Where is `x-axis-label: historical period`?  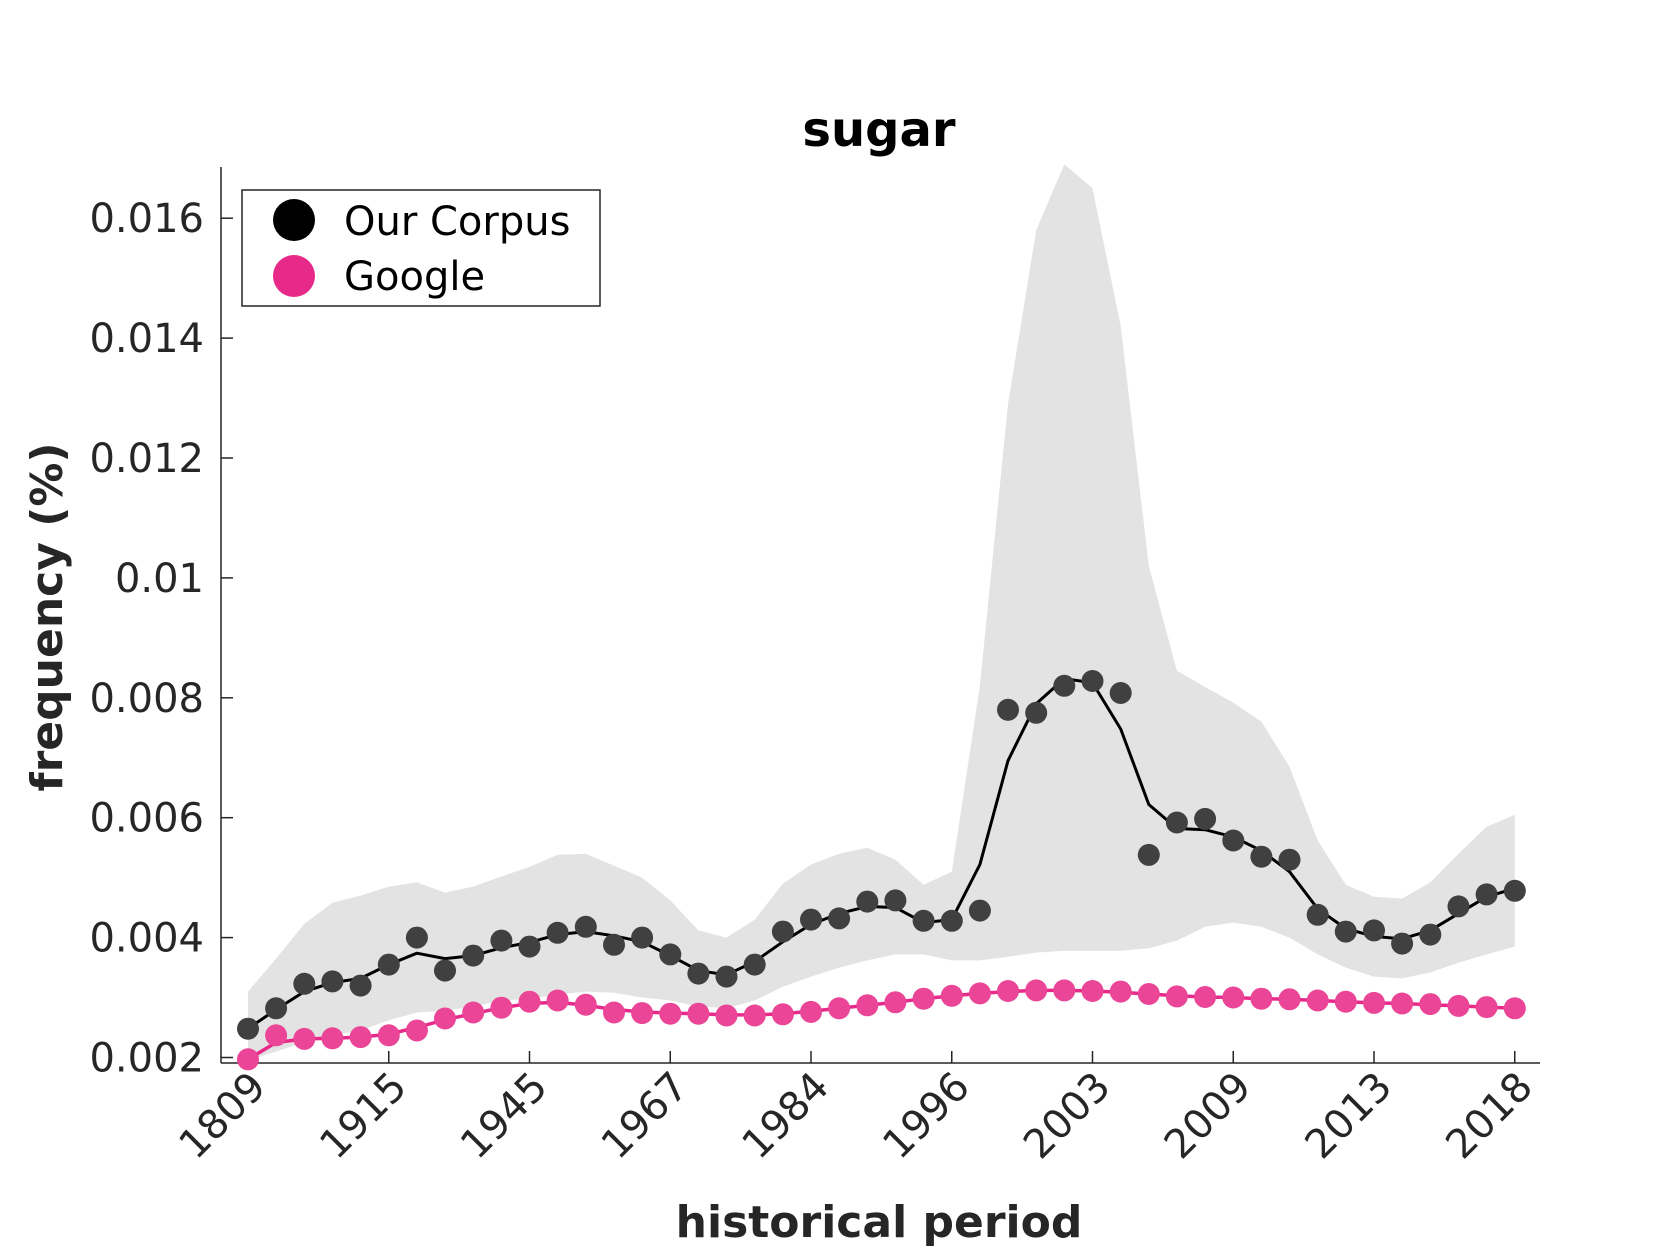
x-axis-label: historical period is located at coordinates (879, 1222).